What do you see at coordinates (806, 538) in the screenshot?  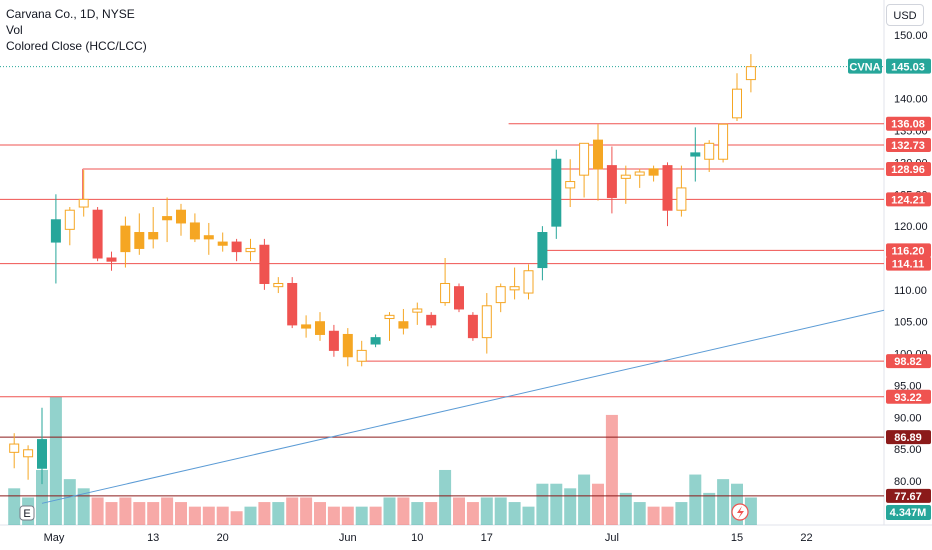 I see `time-tick-label: 22` at bounding box center [806, 538].